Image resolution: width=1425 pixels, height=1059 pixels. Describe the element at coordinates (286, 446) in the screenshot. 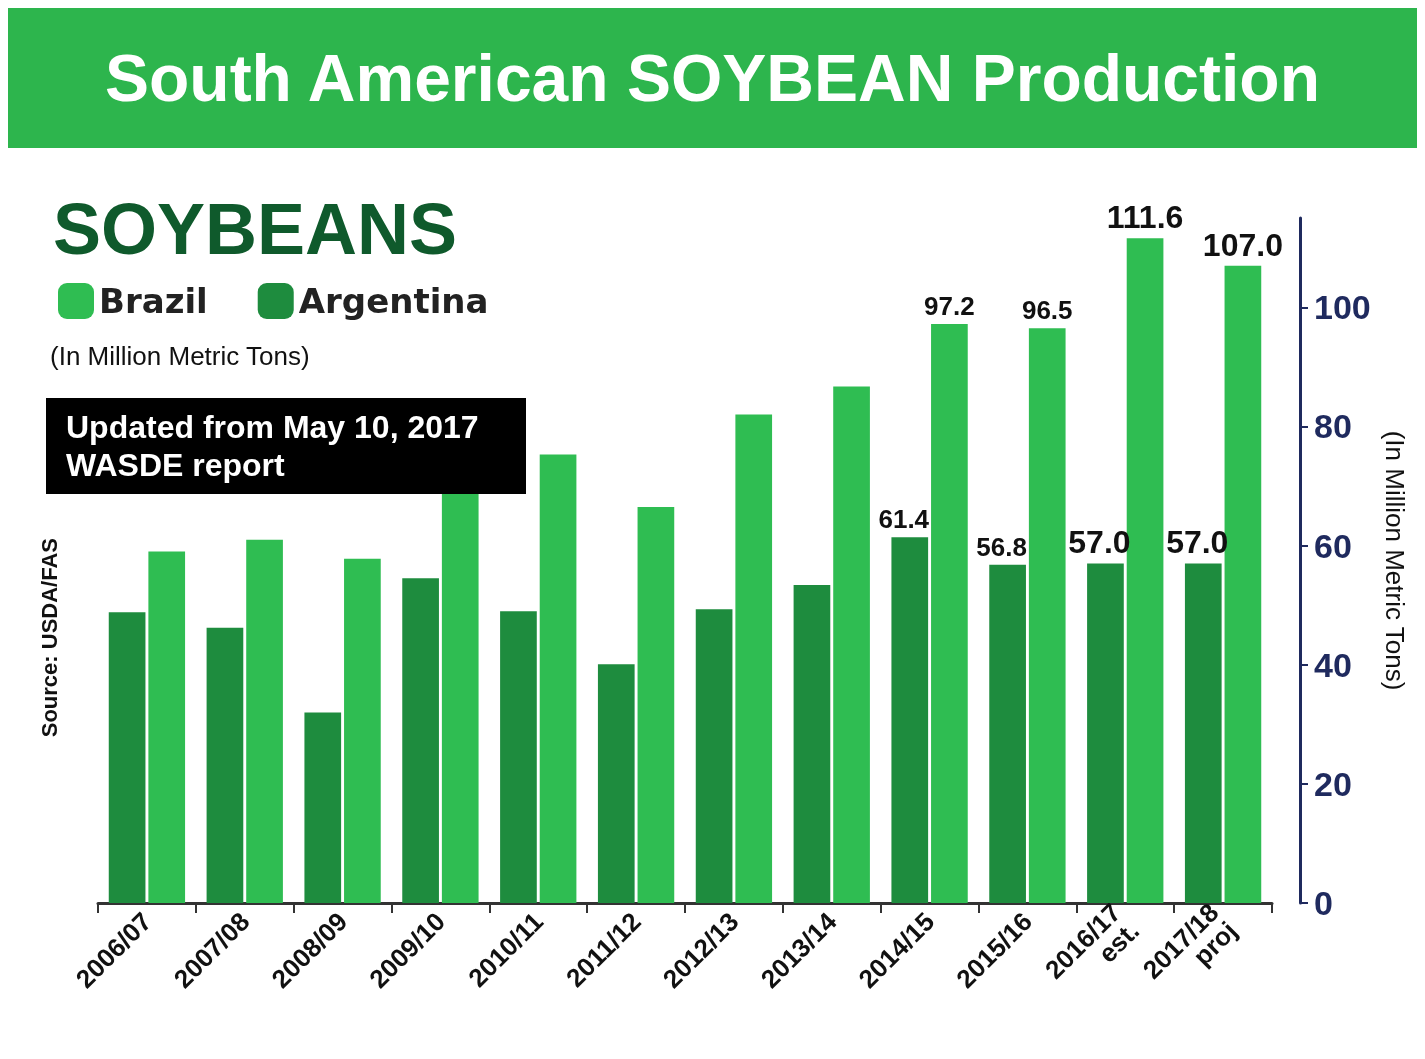

I see `note-box: Updated from May 10, 2017 WASDE report` at that location.